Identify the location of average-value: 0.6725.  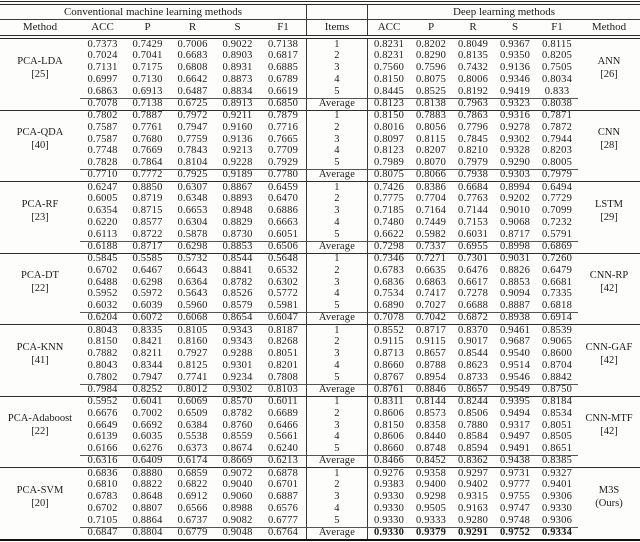
(192, 103).